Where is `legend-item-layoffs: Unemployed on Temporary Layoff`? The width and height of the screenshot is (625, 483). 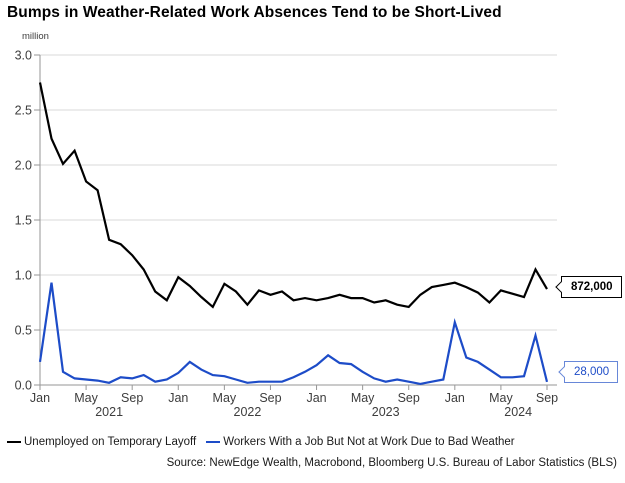 legend-item-layoffs: Unemployed on Temporary Layoff is located at coordinates (101, 442).